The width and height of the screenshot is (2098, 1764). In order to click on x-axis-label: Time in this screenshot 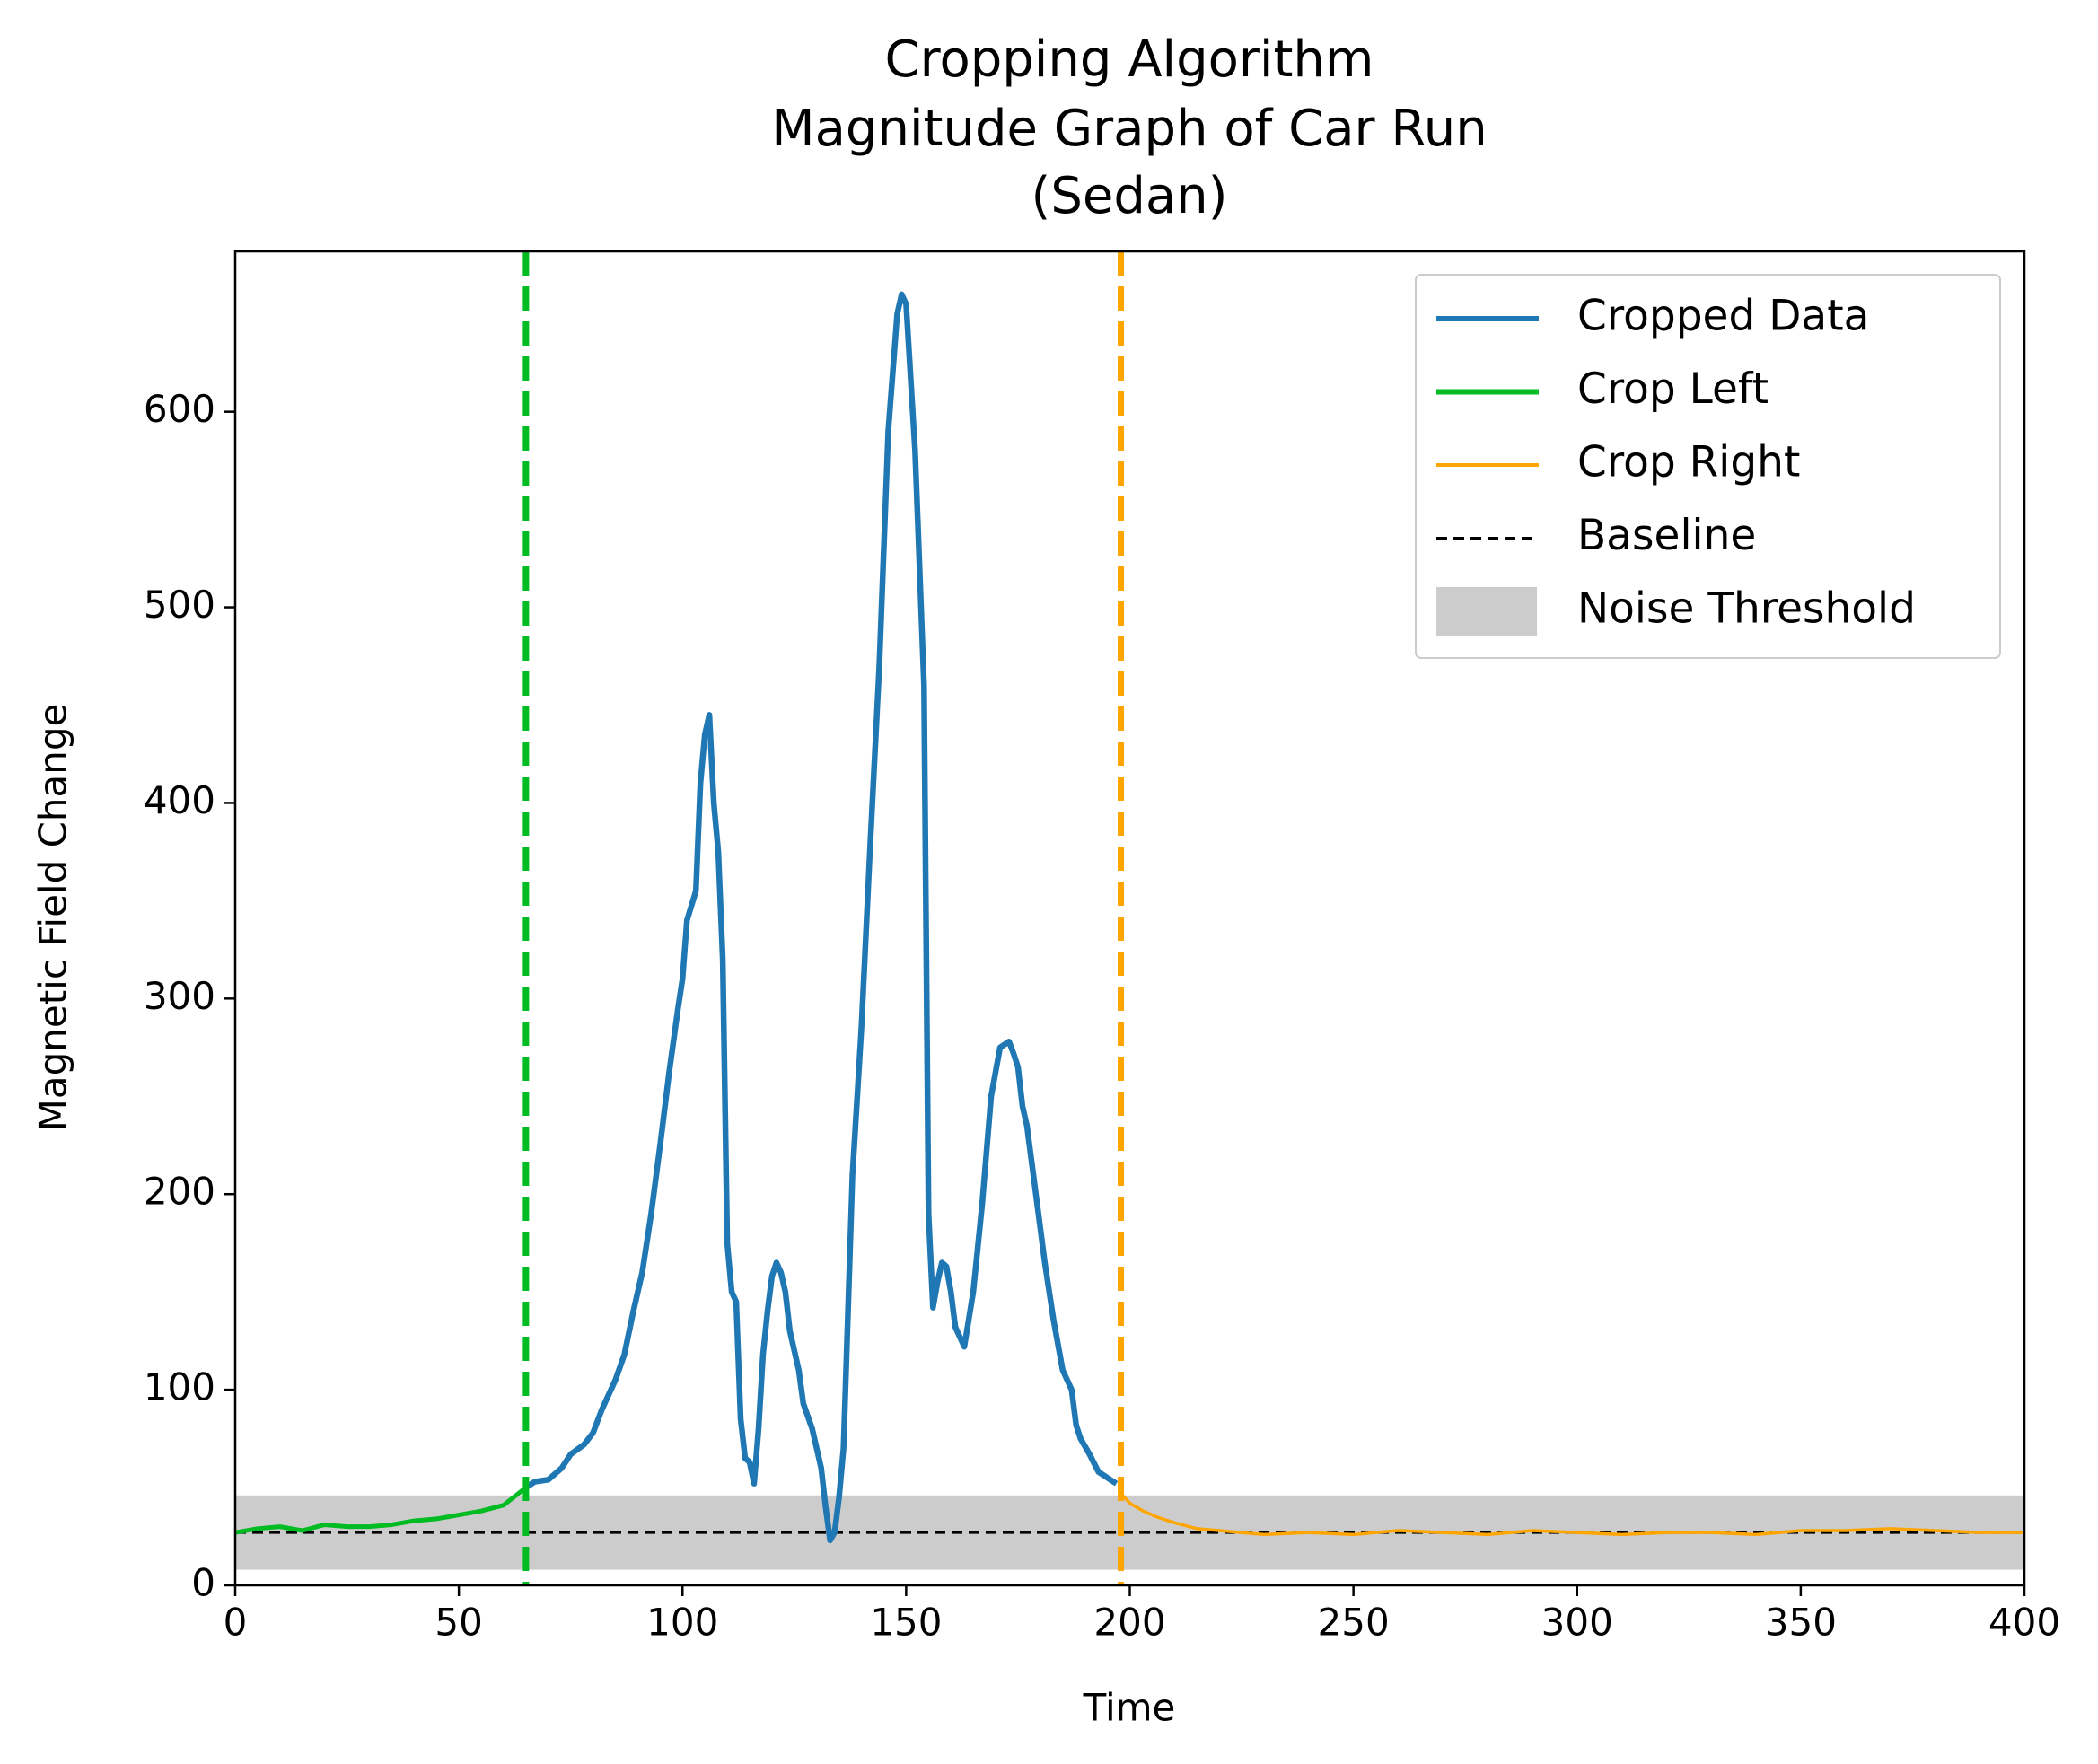, I will do `click(1129, 1708)`.